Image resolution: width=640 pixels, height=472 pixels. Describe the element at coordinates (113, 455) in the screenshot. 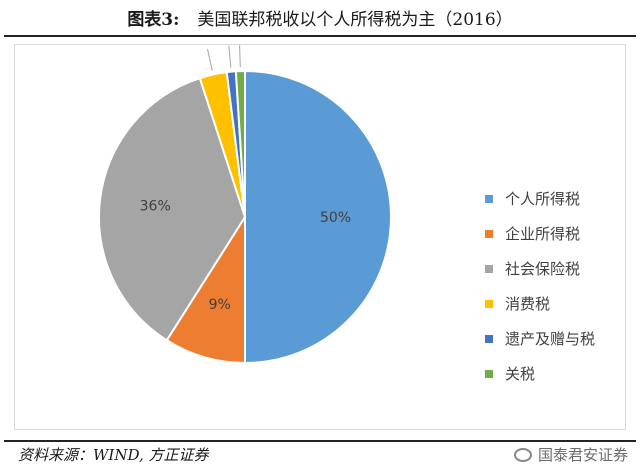

I see `source-note: 资料来源：WIND, 方正证券` at that location.